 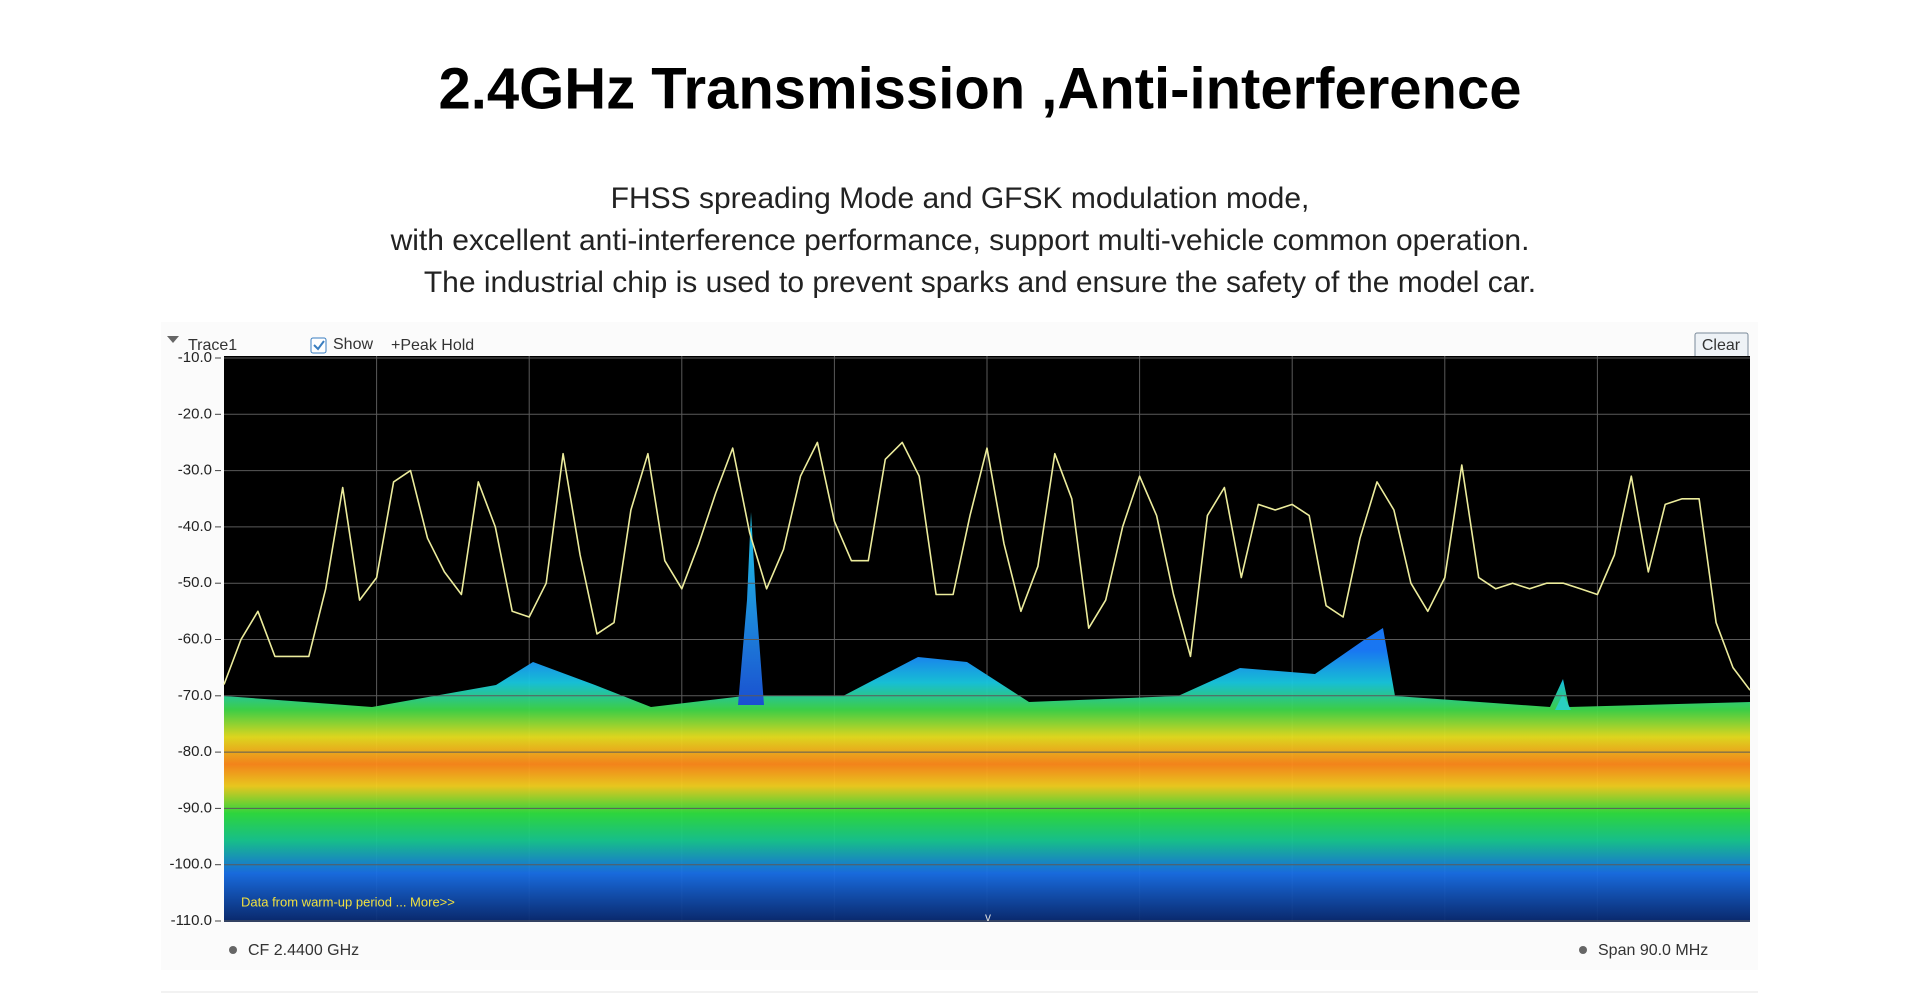 I want to click on peak-hold-label: +Peak Hold, so click(x=432, y=345).